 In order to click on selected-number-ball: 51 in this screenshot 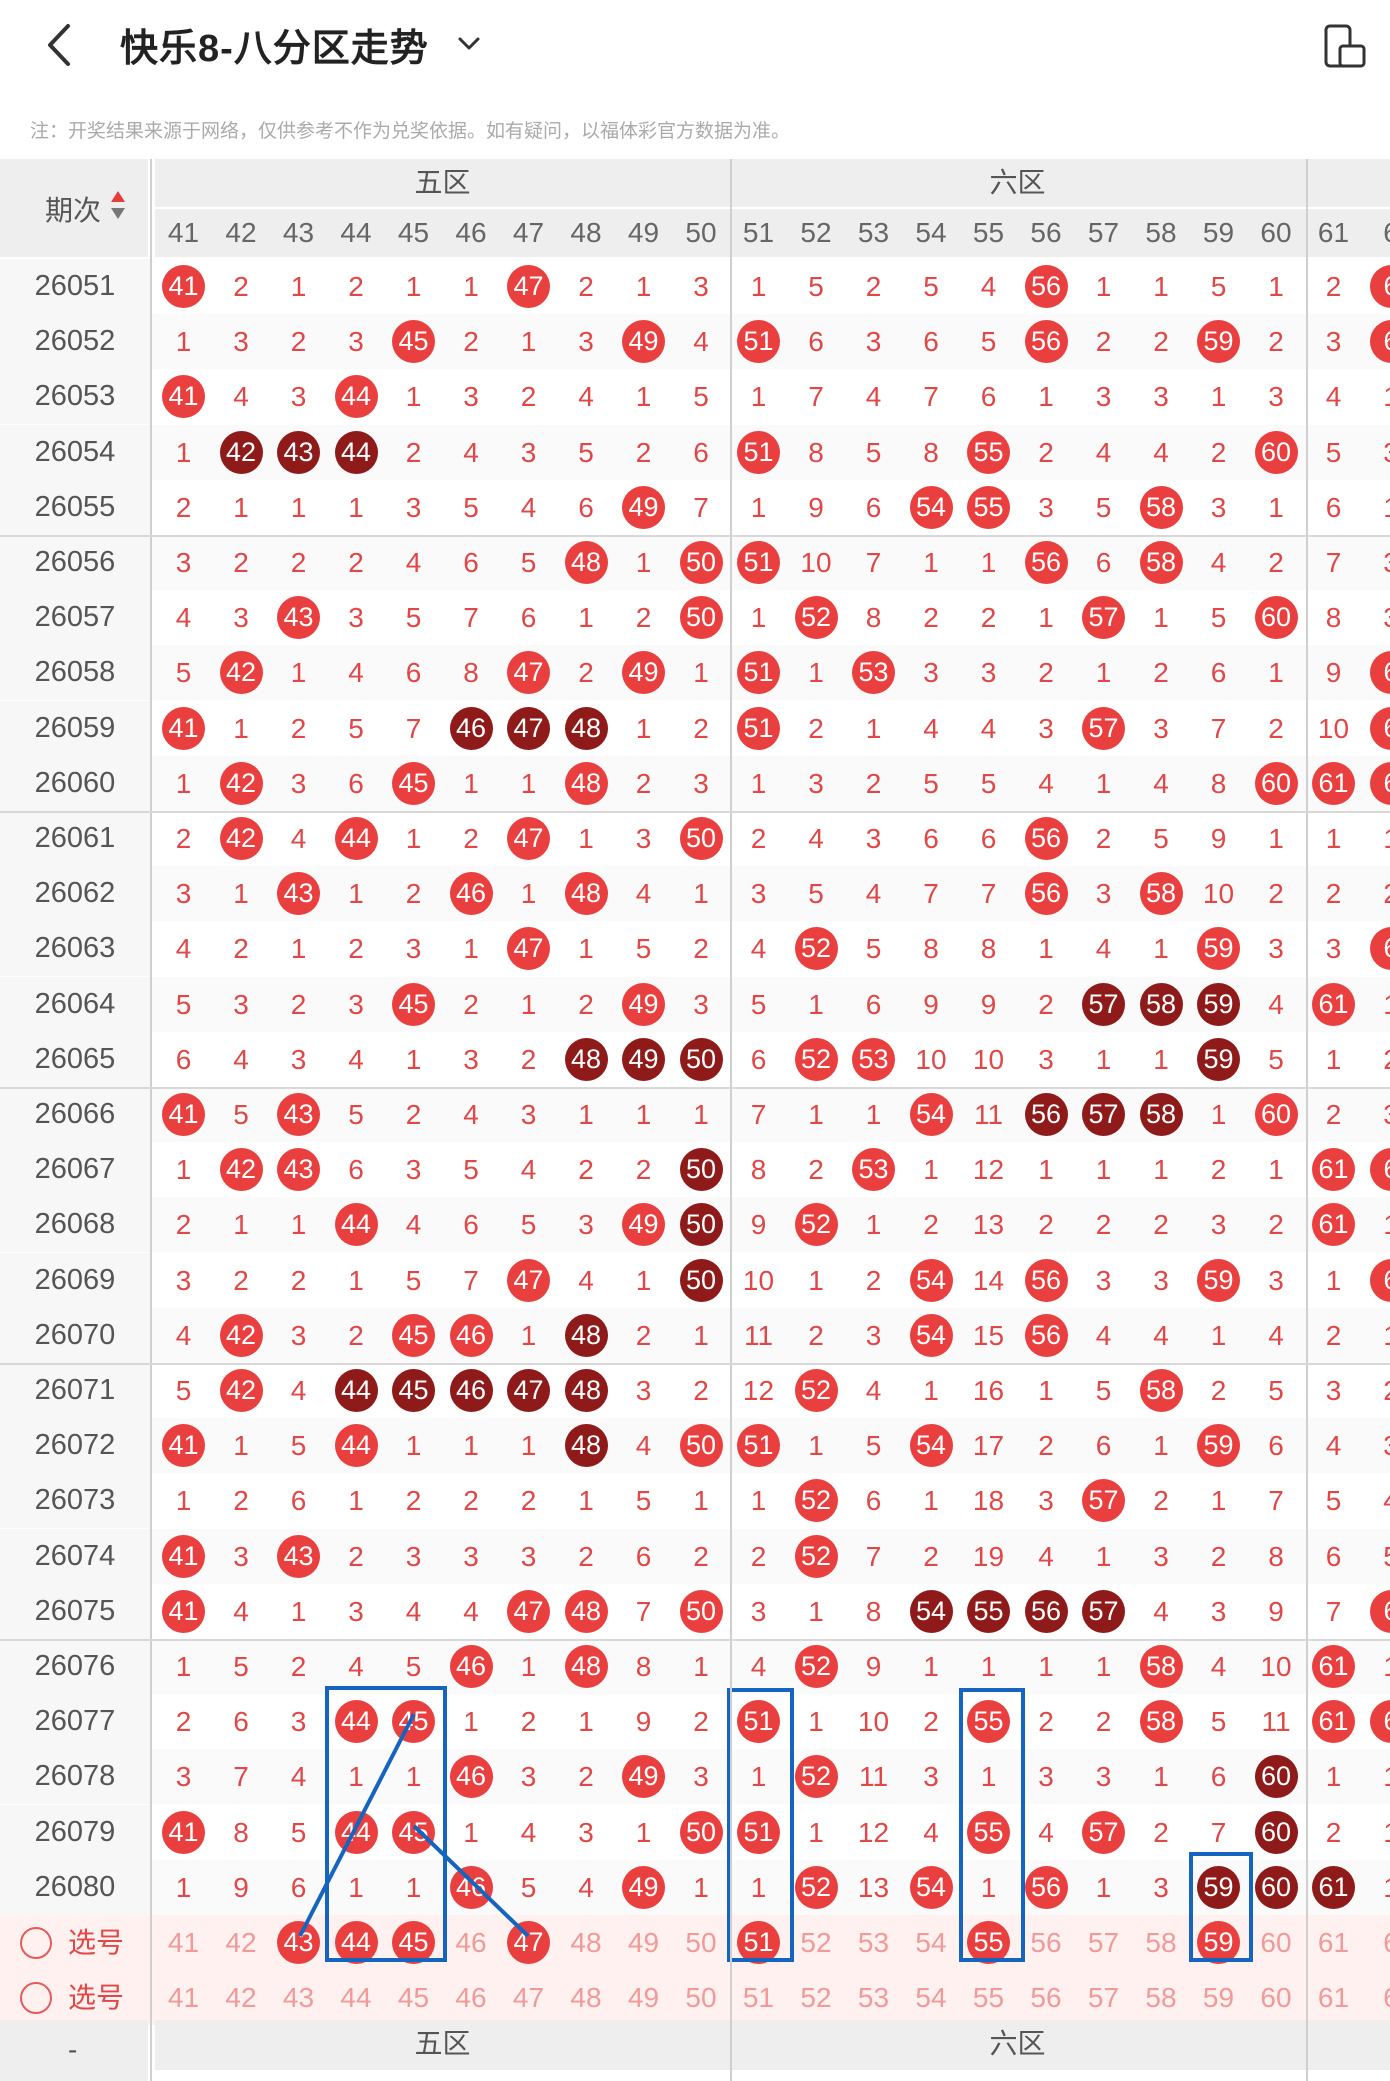, I will do `click(758, 1942)`.